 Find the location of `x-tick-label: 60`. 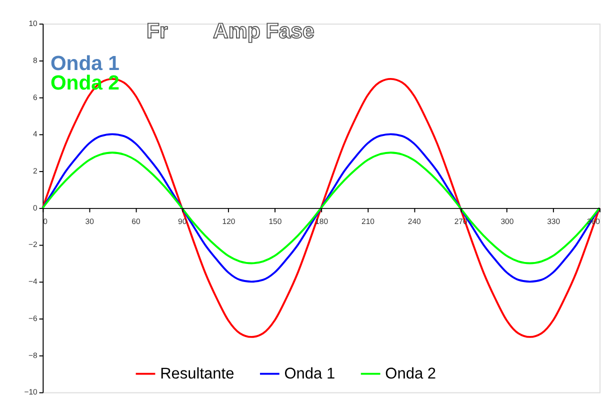

x-tick-label: 60 is located at coordinates (136, 221).